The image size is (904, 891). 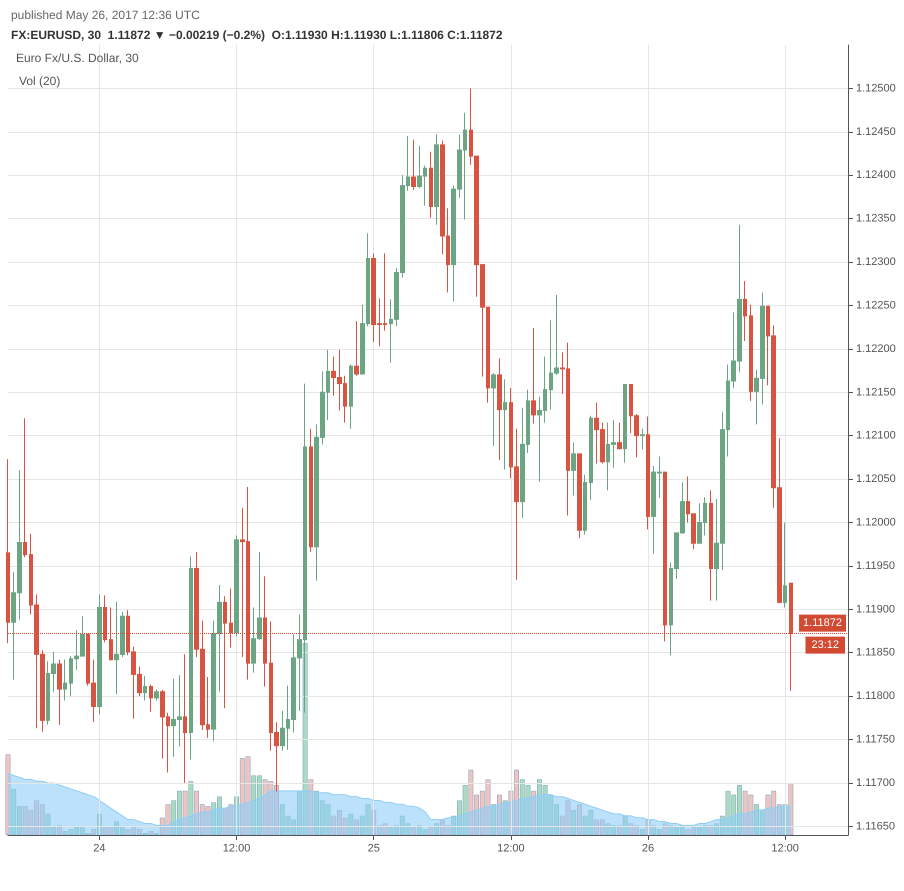 I want to click on y-tick-label: 1.11750, so click(x=875, y=740).